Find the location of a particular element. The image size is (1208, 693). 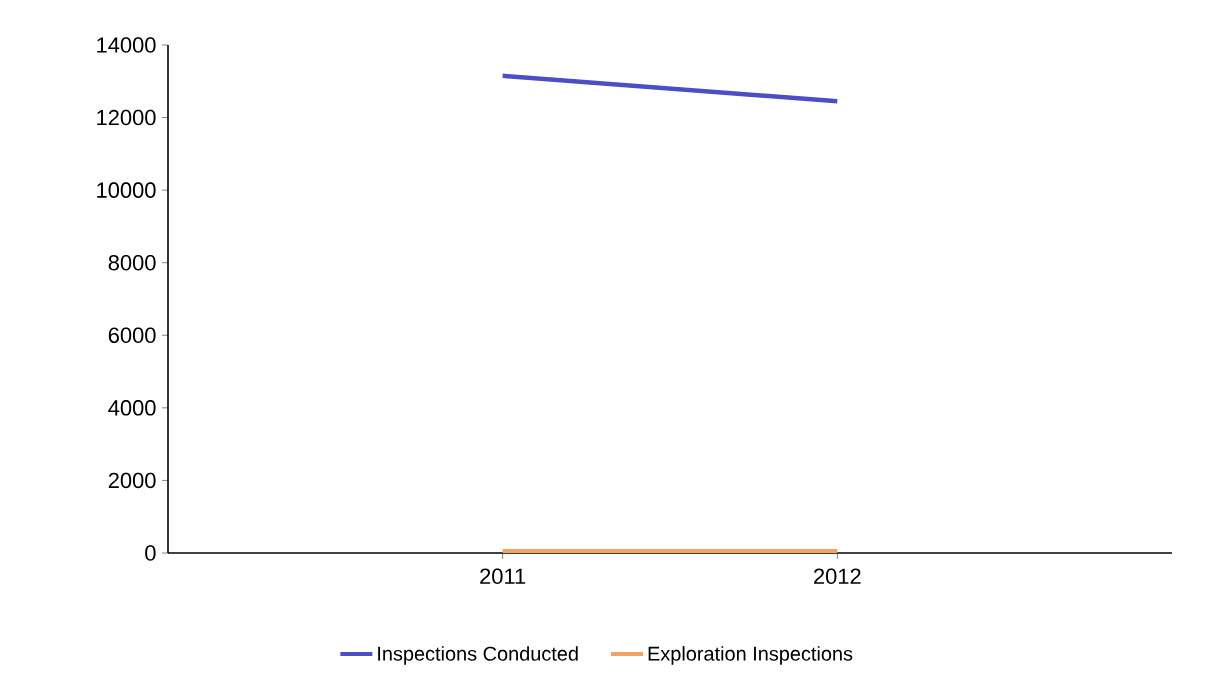

y-tick-label: 4000 is located at coordinates (132, 408).